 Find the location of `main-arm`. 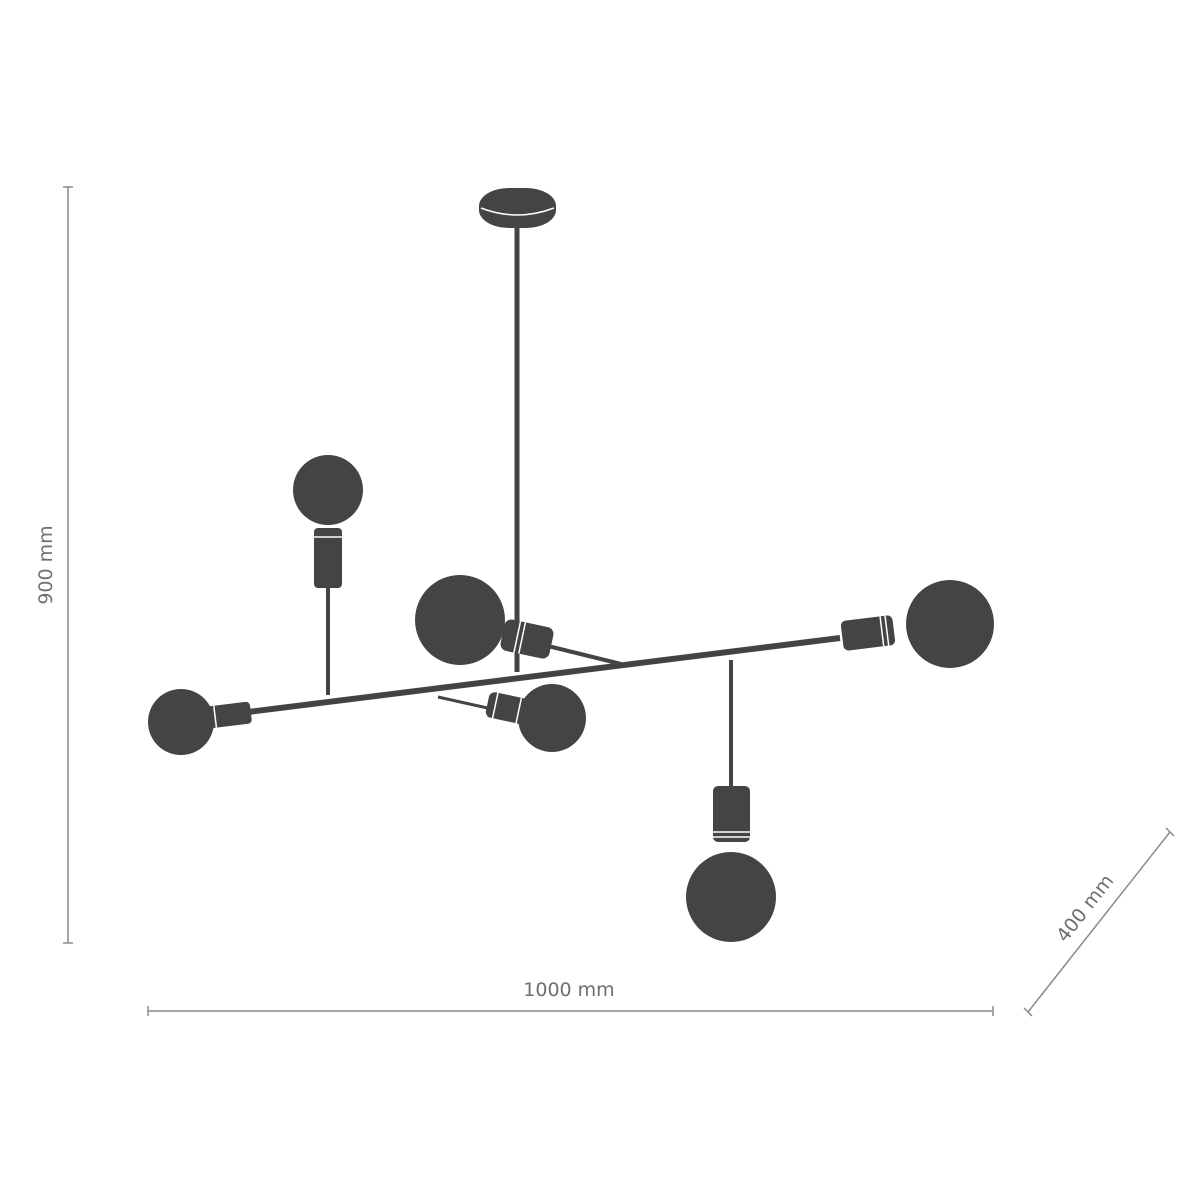

main-arm is located at coordinates (544, 675).